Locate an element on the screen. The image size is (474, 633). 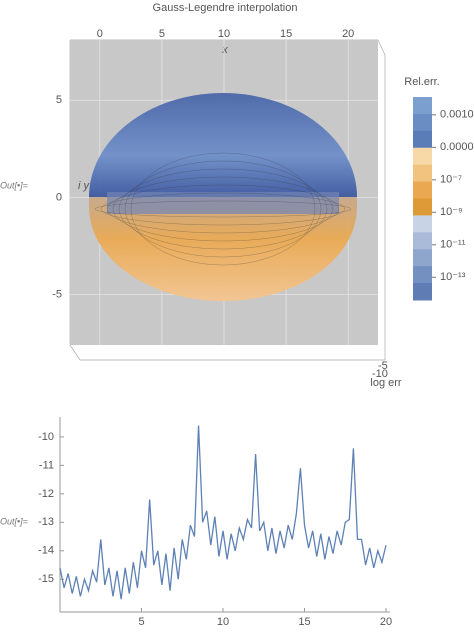
colorbar-tick-label: 10⁻⁹ is located at coordinates (451, 212).